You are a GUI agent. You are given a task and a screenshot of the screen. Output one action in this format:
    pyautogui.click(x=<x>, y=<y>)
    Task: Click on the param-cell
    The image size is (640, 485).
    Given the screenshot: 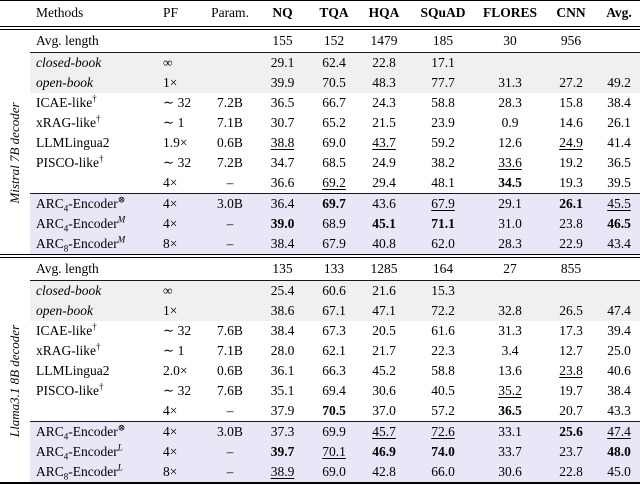 What is the action you would take?
    pyautogui.click(x=230, y=83)
    